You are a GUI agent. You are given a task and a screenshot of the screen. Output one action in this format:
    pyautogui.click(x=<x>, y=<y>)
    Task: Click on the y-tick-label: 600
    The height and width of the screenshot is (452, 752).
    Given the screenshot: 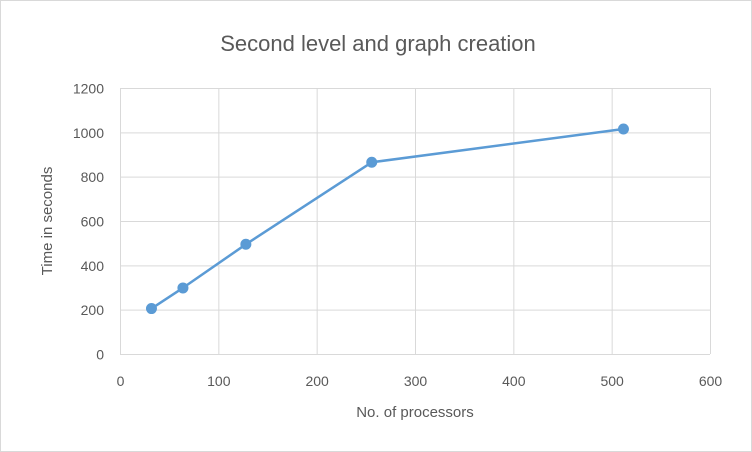 What is the action you would take?
    pyautogui.click(x=93, y=222)
    